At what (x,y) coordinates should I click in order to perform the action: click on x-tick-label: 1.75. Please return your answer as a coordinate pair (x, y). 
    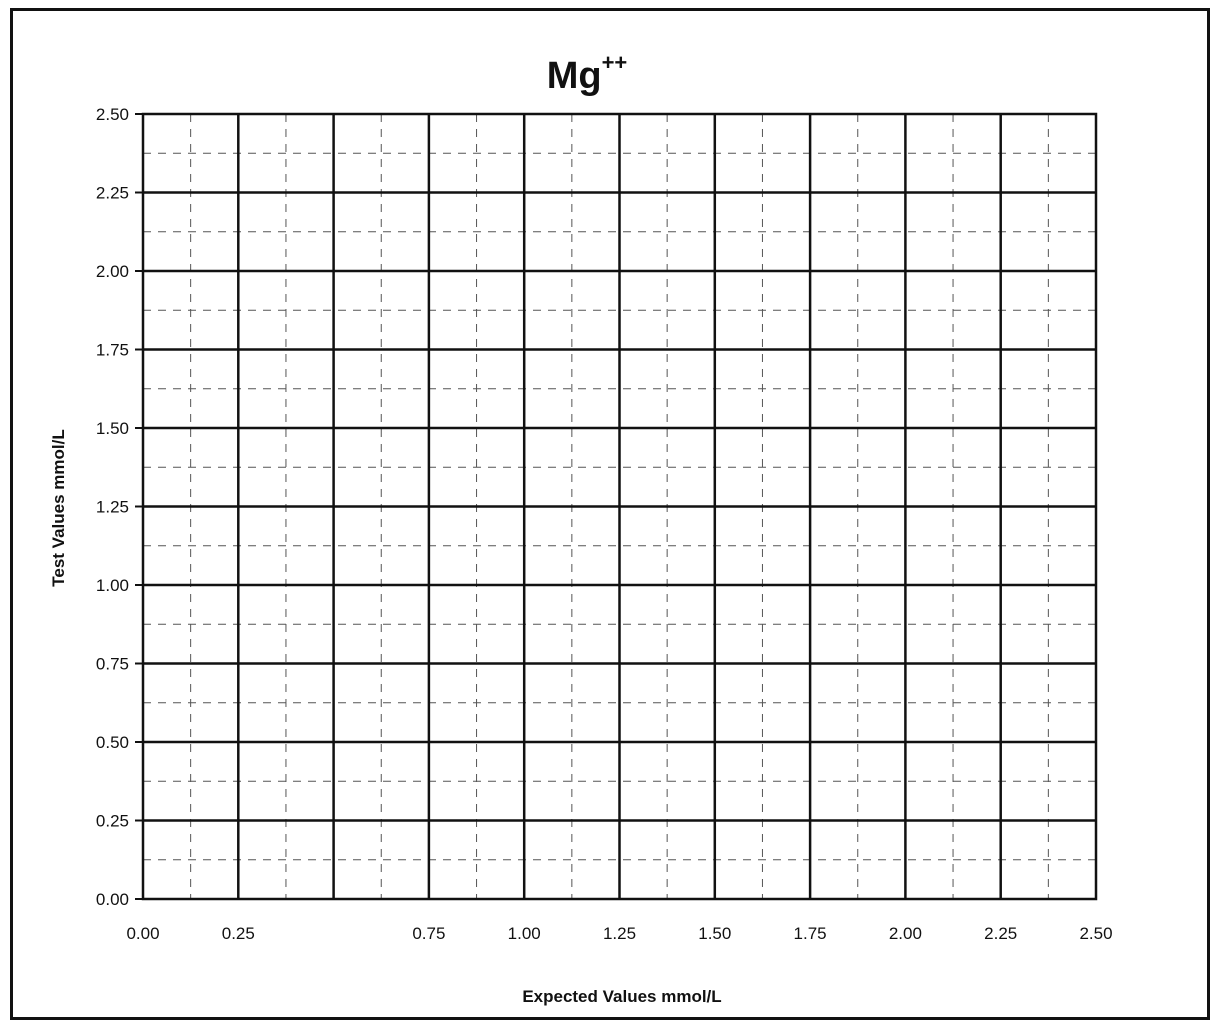
    Looking at the image, I should click on (810, 933).